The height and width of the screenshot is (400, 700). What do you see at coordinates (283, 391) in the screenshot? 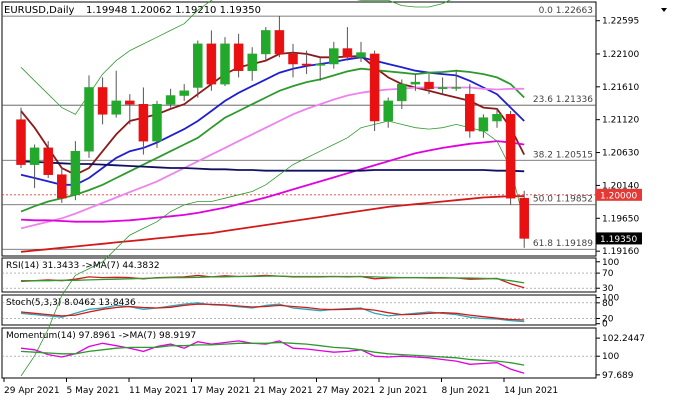
I see `date-tick-label: 21 May 2021` at bounding box center [283, 391].